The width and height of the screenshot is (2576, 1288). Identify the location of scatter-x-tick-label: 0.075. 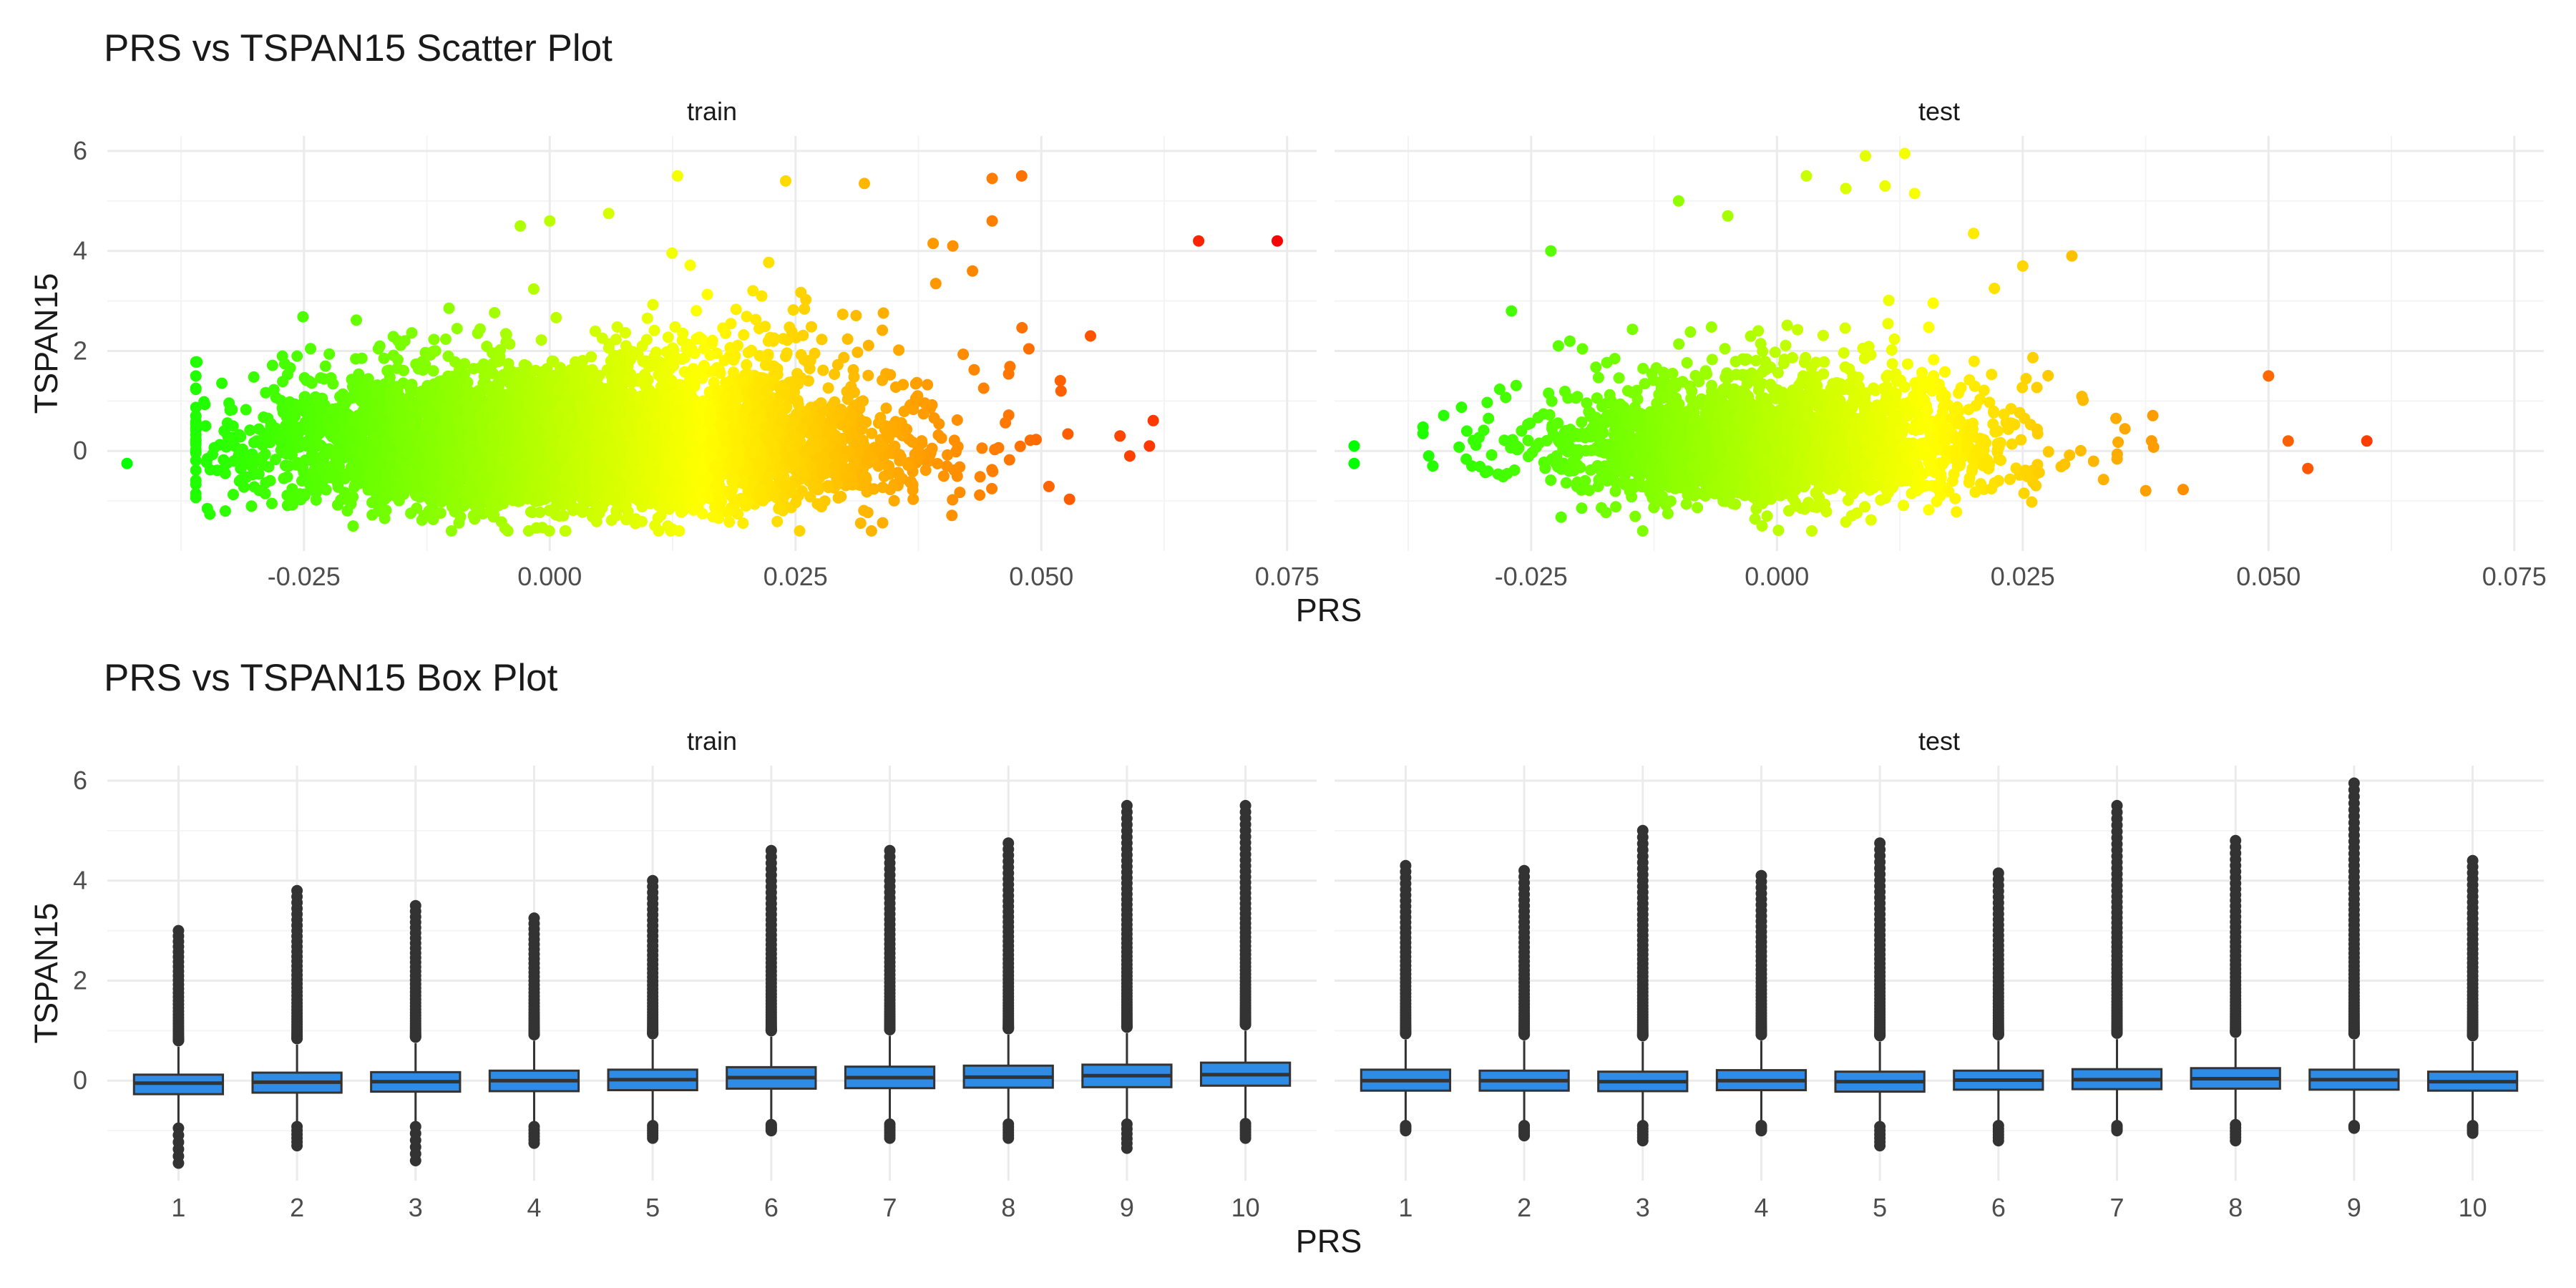
(1287, 576).